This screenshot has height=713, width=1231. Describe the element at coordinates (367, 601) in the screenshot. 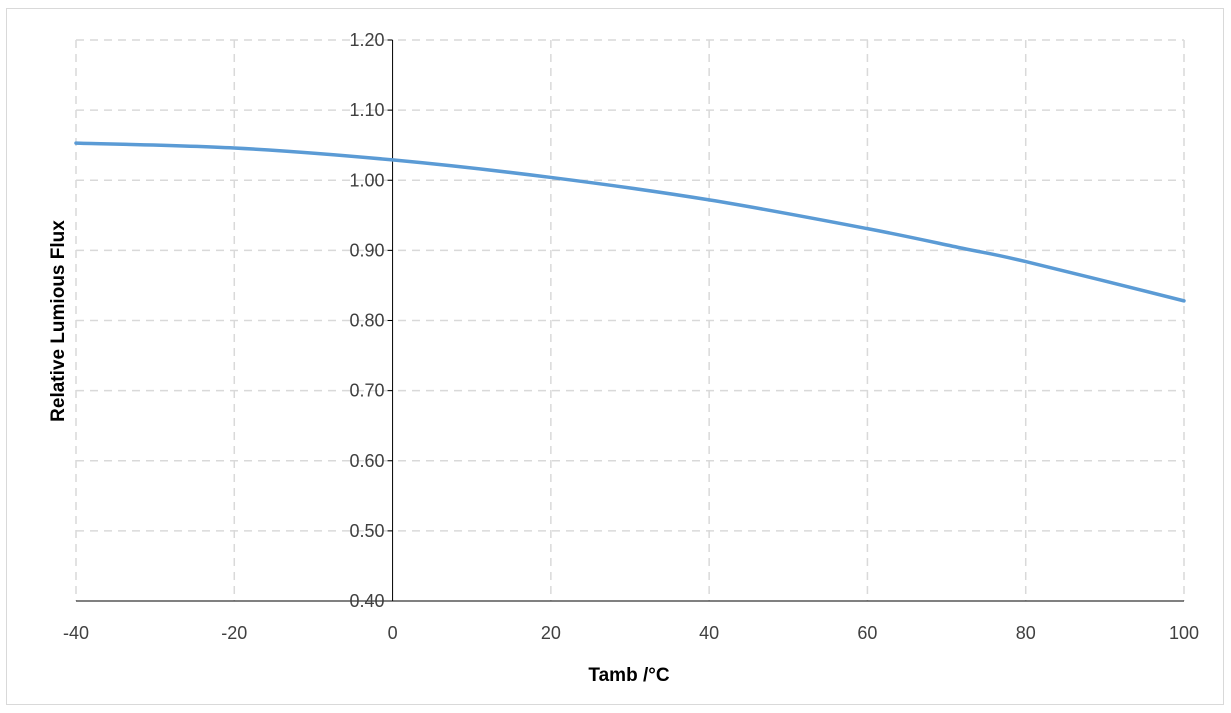

I see `y-tick-label-0: 0.40` at that location.